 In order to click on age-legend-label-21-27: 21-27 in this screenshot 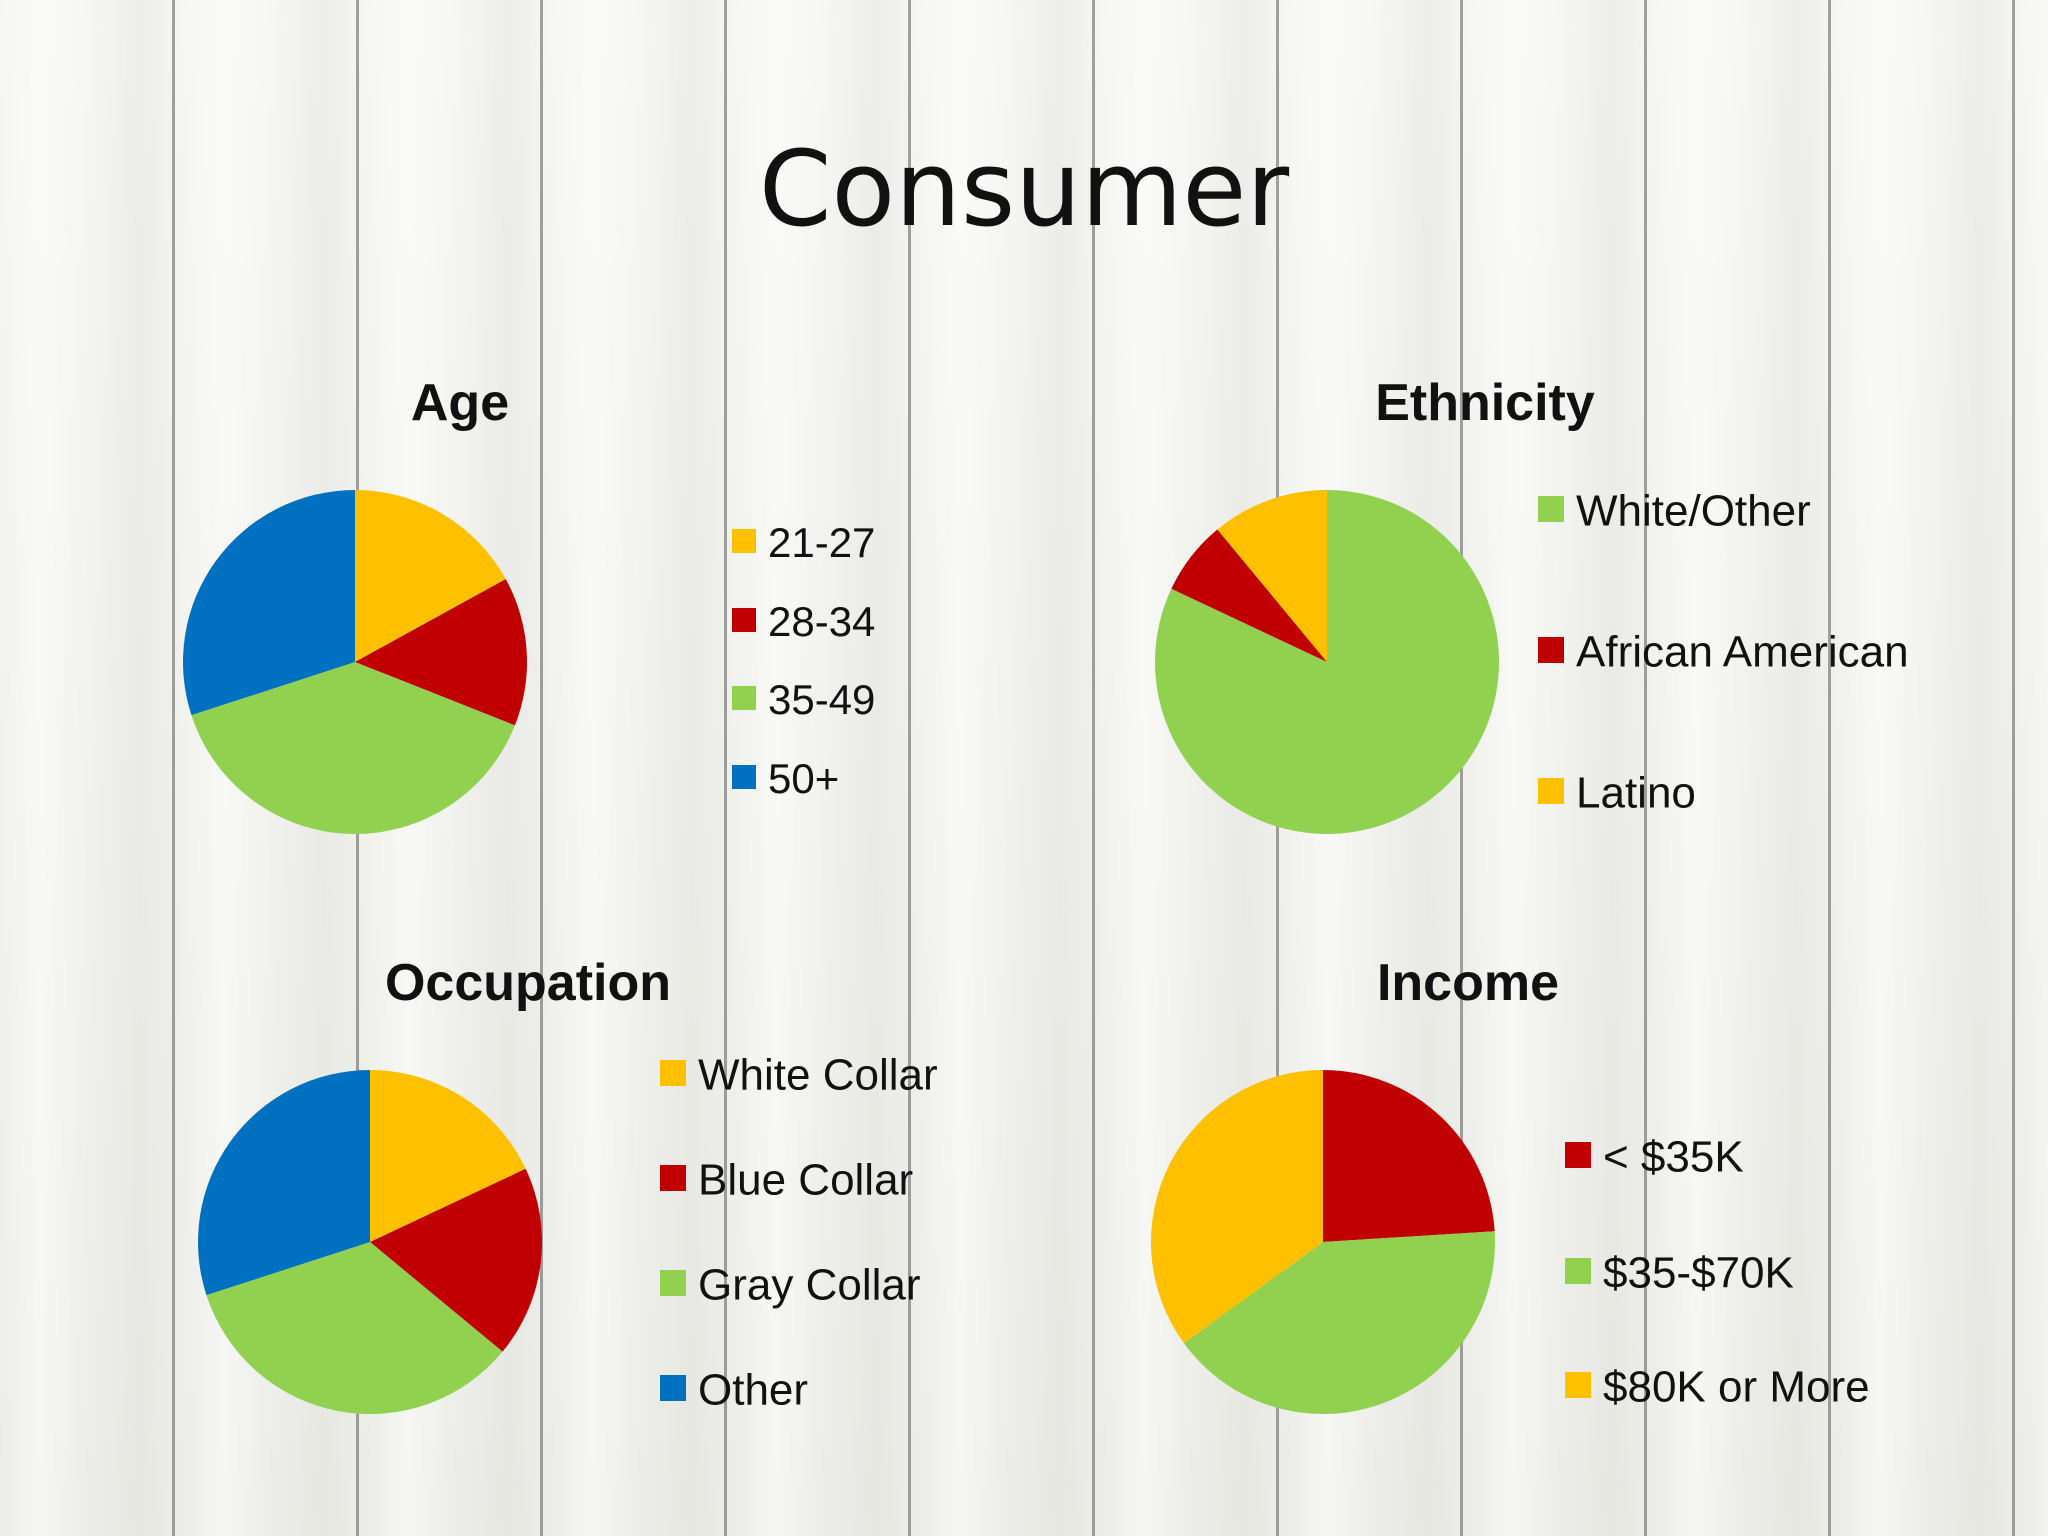, I will do `click(821, 542)`.